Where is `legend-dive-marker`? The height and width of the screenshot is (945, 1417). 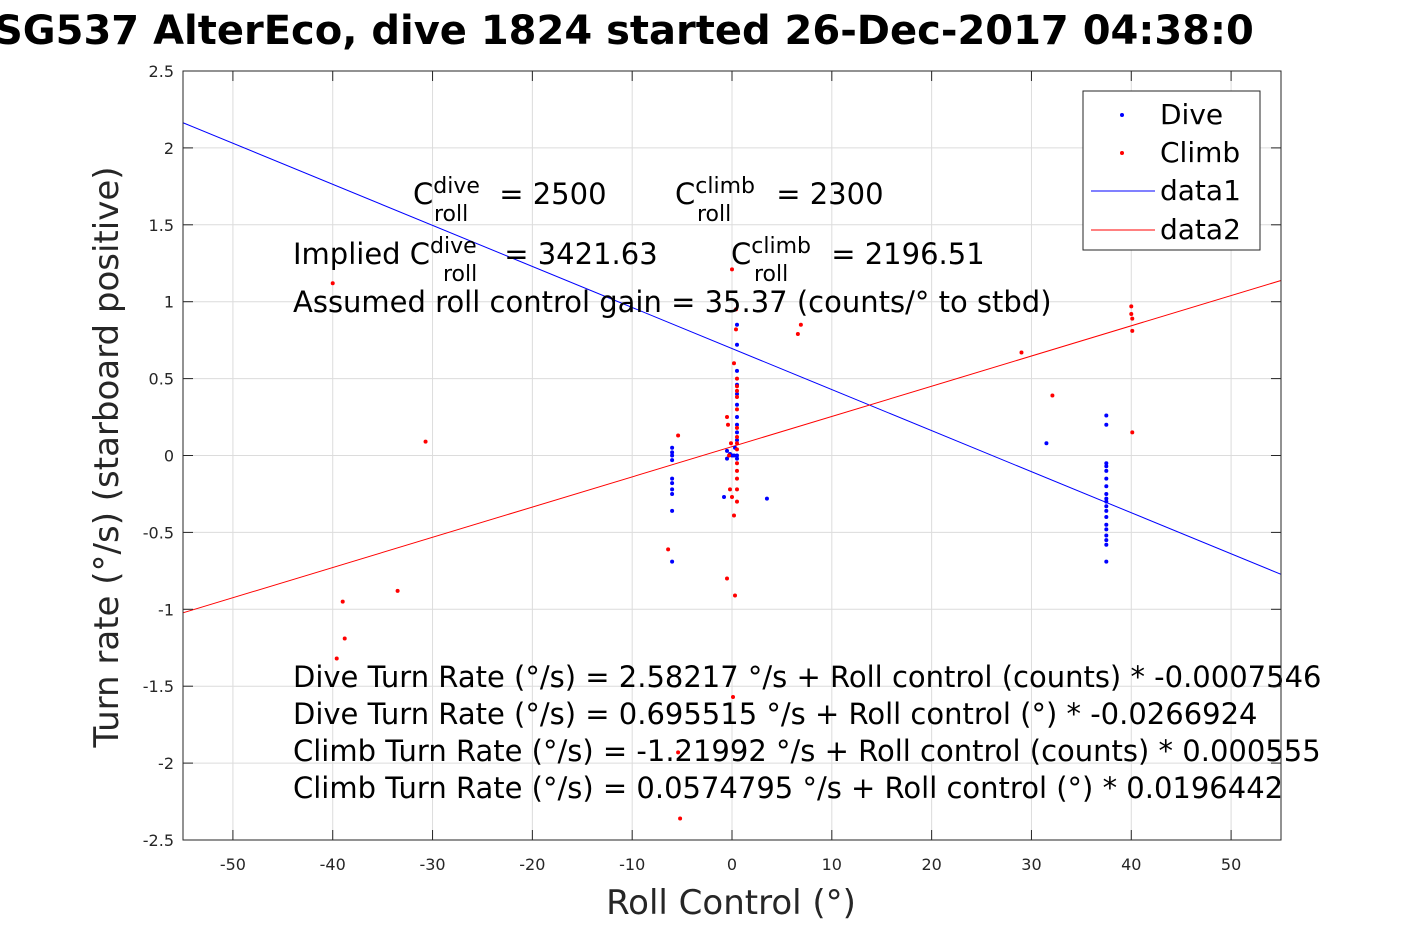 legend-dive-marker is located at coordinates (1122, 115).